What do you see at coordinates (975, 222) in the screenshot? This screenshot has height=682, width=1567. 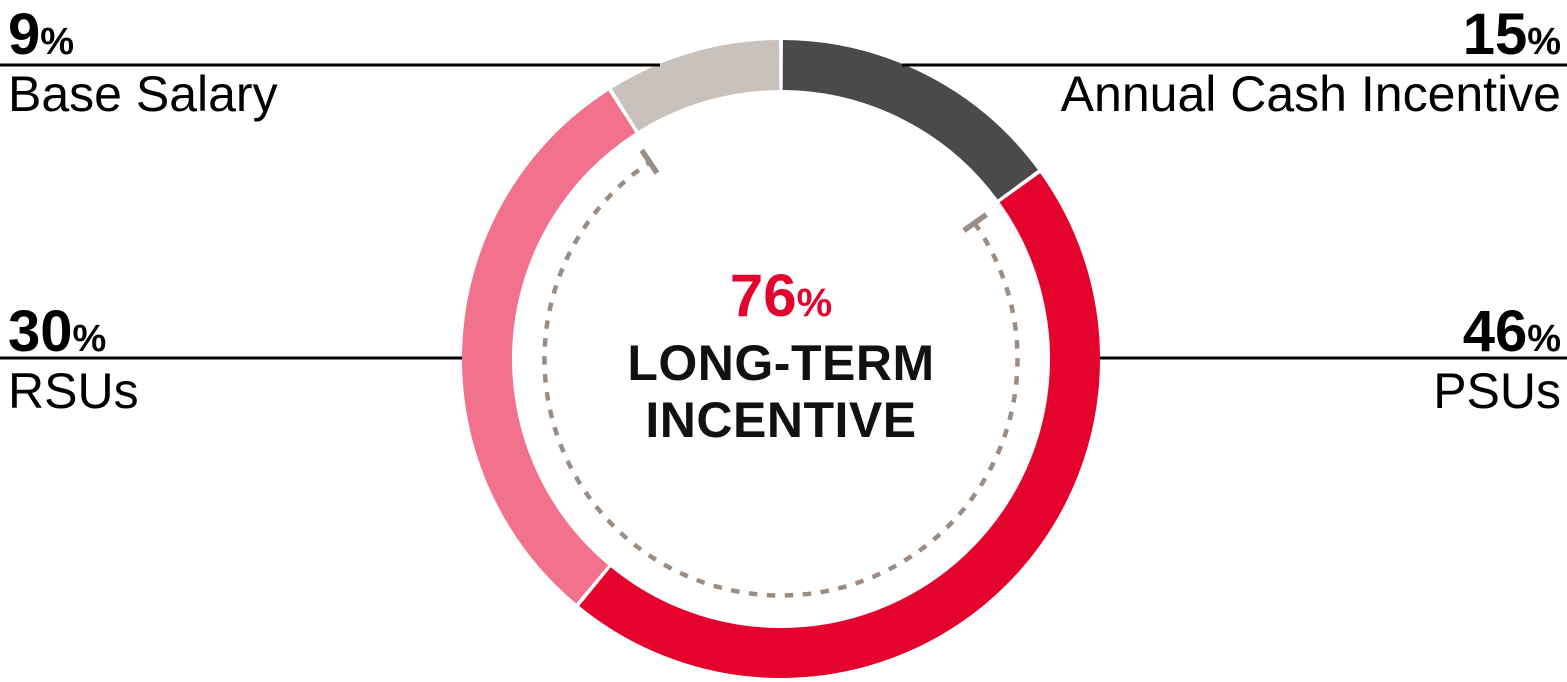 I see `dashed-arc-end-tick-right` at bounding box center [975, 222].